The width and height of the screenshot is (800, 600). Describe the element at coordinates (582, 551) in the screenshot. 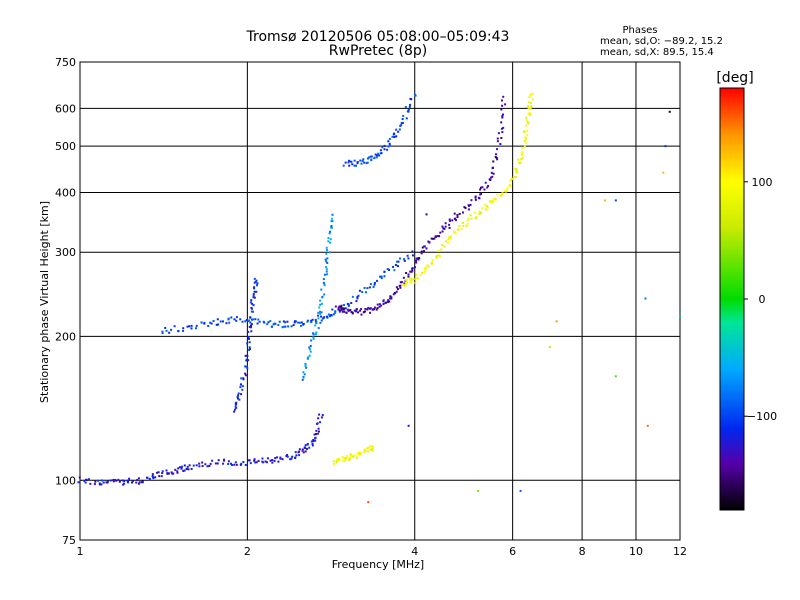

I see `x-tick-label: 8` at that location.